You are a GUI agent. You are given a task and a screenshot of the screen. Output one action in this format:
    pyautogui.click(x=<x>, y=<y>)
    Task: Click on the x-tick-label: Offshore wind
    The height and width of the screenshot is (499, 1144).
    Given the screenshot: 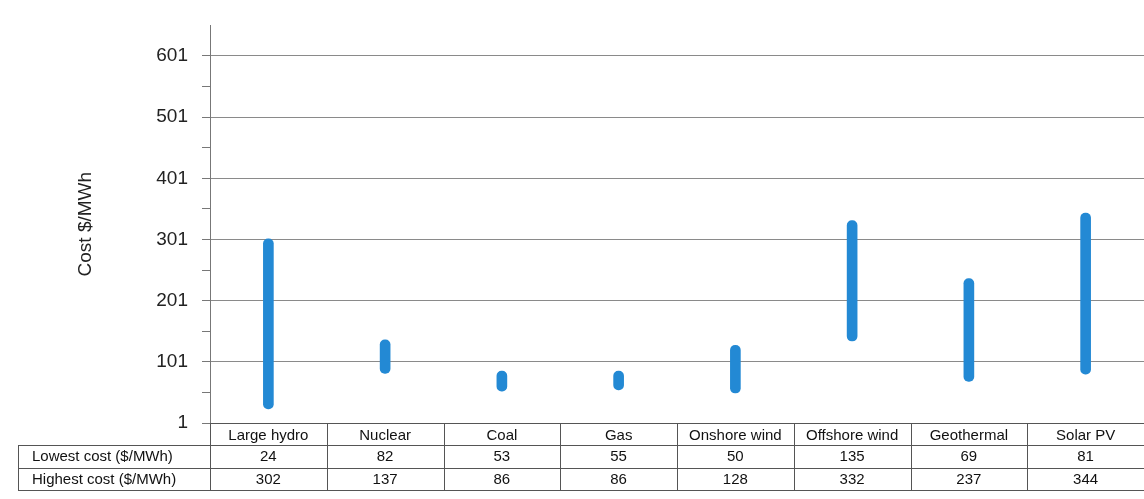 What is the action you would take?
    pyautogui.click(x=852, y=435)
    